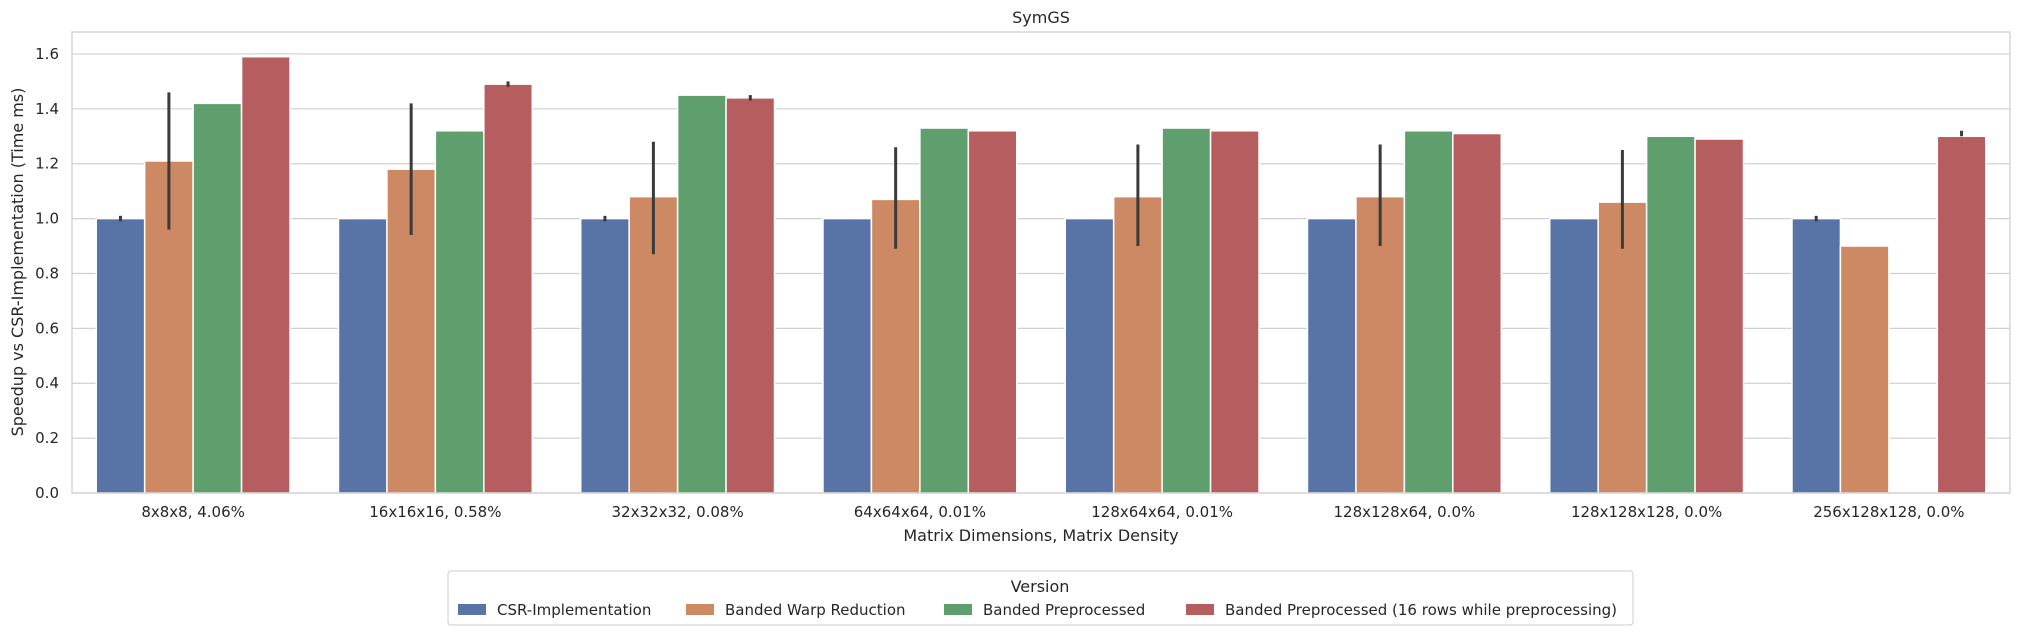 This screenshot has height=639, width=2018. I want to click on x-tick-label: 16x16x16, 0.58%, so click(435, 512).